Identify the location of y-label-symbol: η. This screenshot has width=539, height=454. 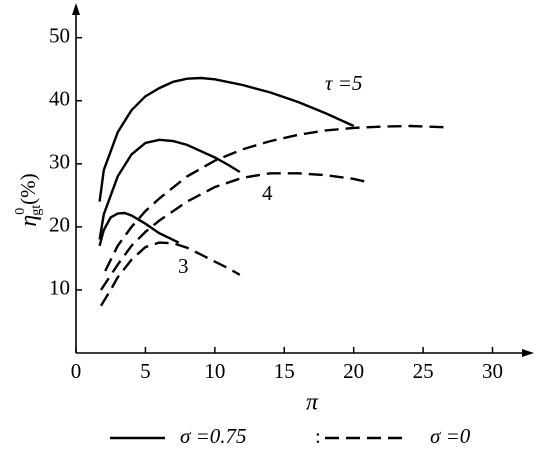
(29, 221).